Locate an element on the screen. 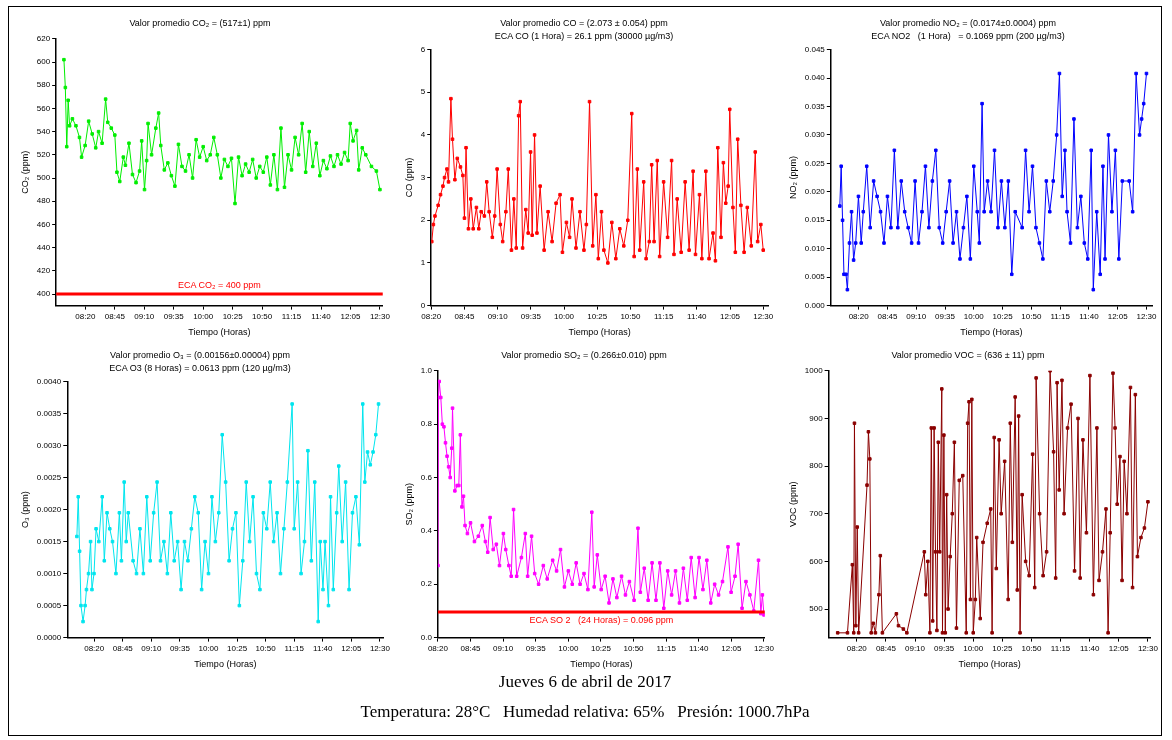  y-tick-label: 2 is located at coordinates (423, 220).